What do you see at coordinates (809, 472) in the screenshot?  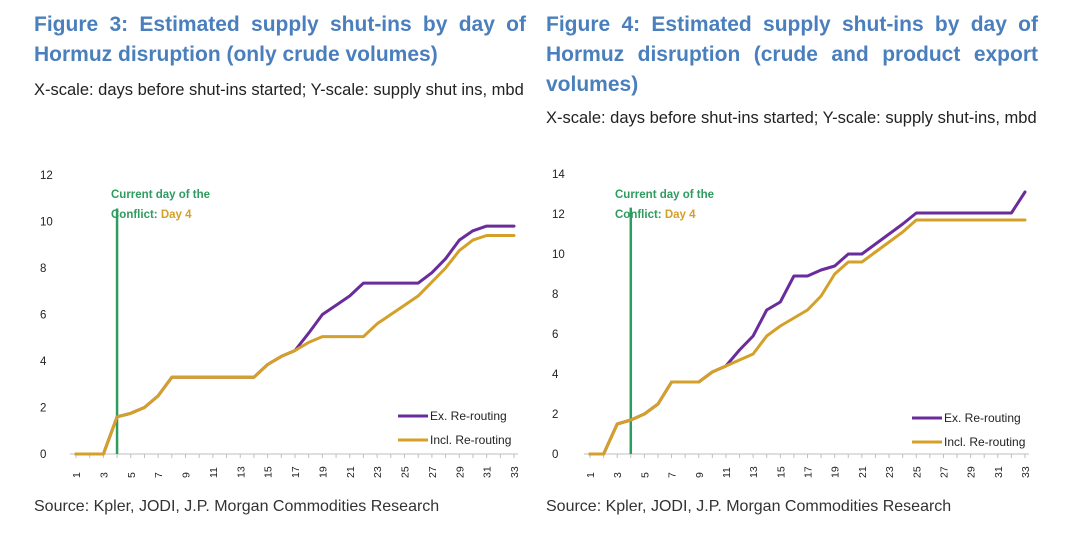 I see `fig4-x-tick-label: 17` at bounding box center [809, 472].